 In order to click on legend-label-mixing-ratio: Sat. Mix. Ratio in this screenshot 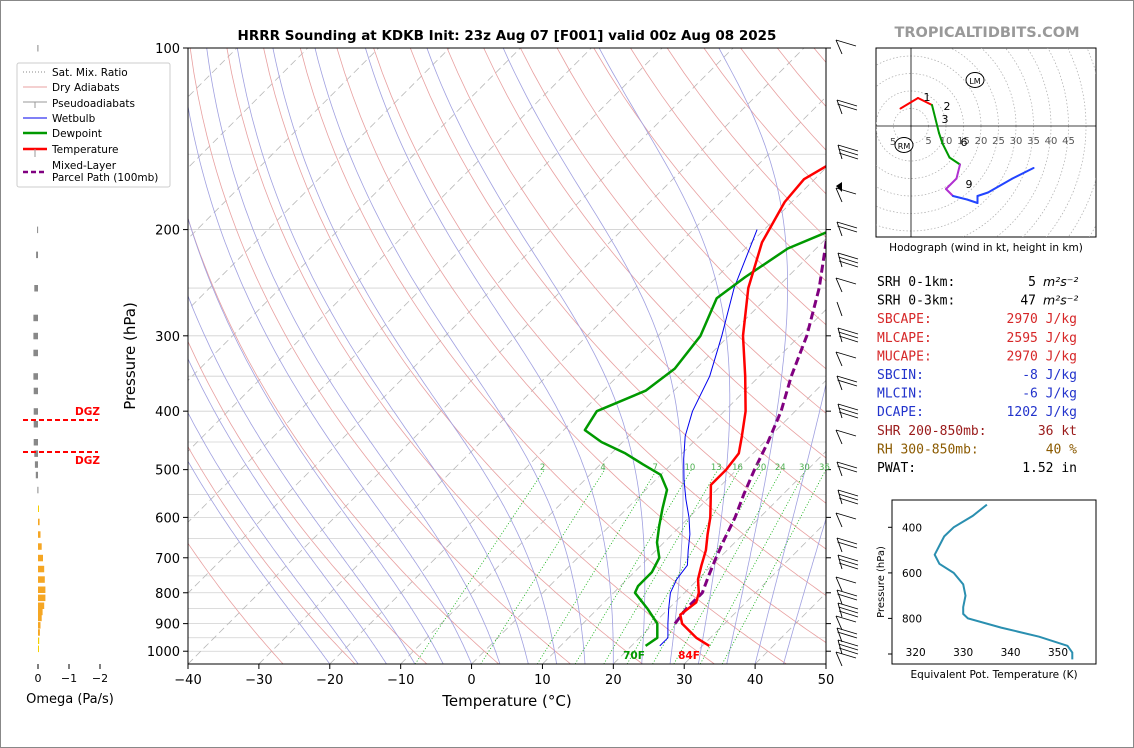, I will do `click(90, 73)`.